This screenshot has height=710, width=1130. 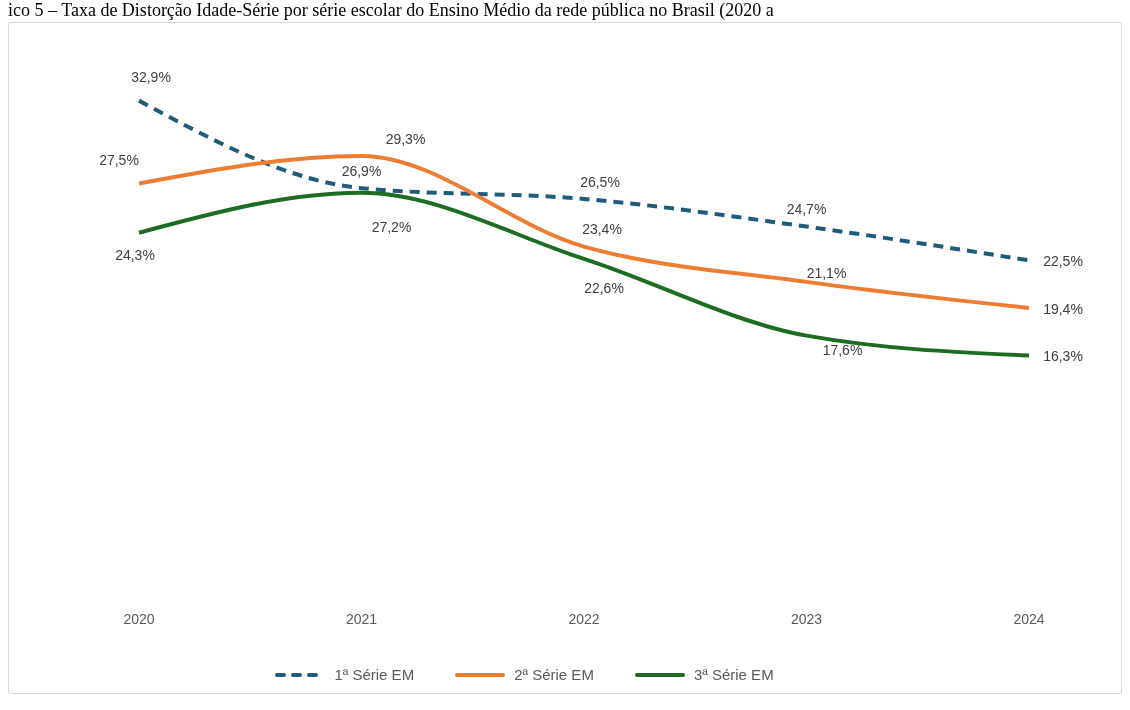 What do you see at coordinates (600, 181) in the screenshot?
I see `data-label: 26,5%` at bounding box center [600, 181].